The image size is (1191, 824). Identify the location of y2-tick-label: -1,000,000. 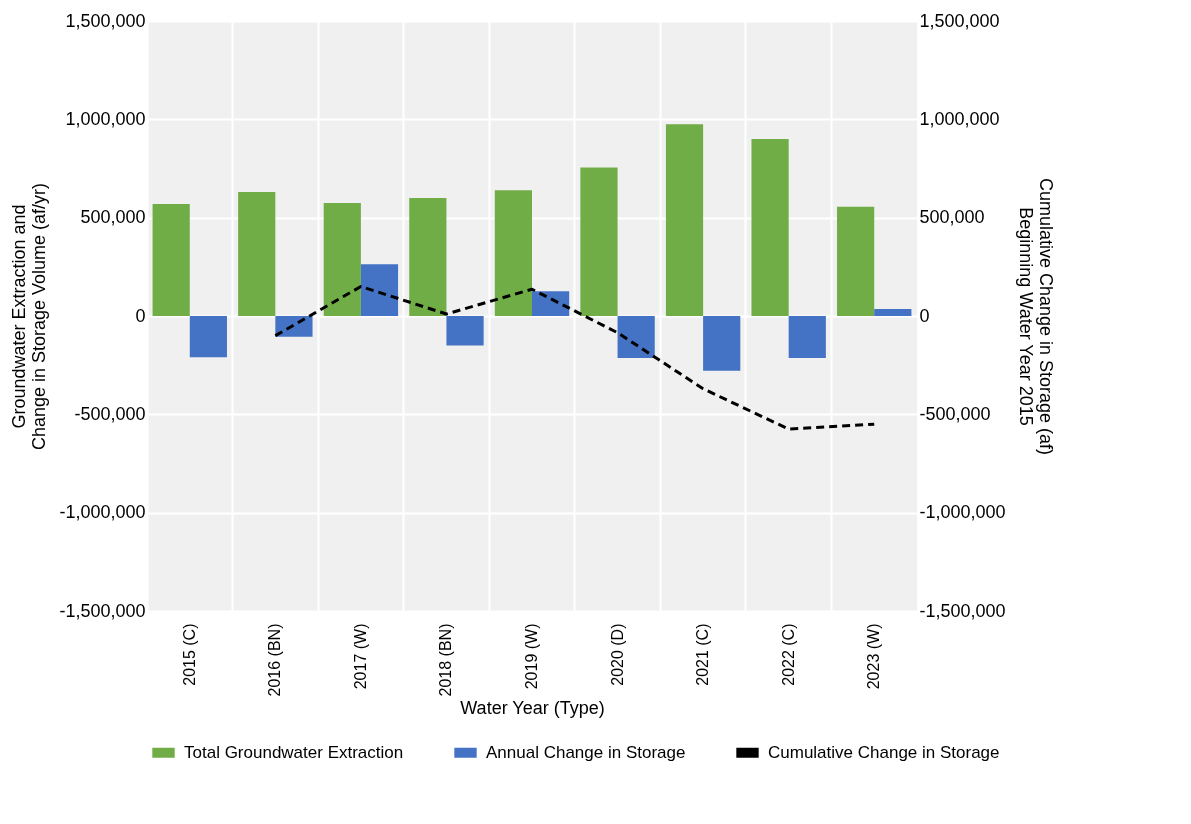
(962, 512).